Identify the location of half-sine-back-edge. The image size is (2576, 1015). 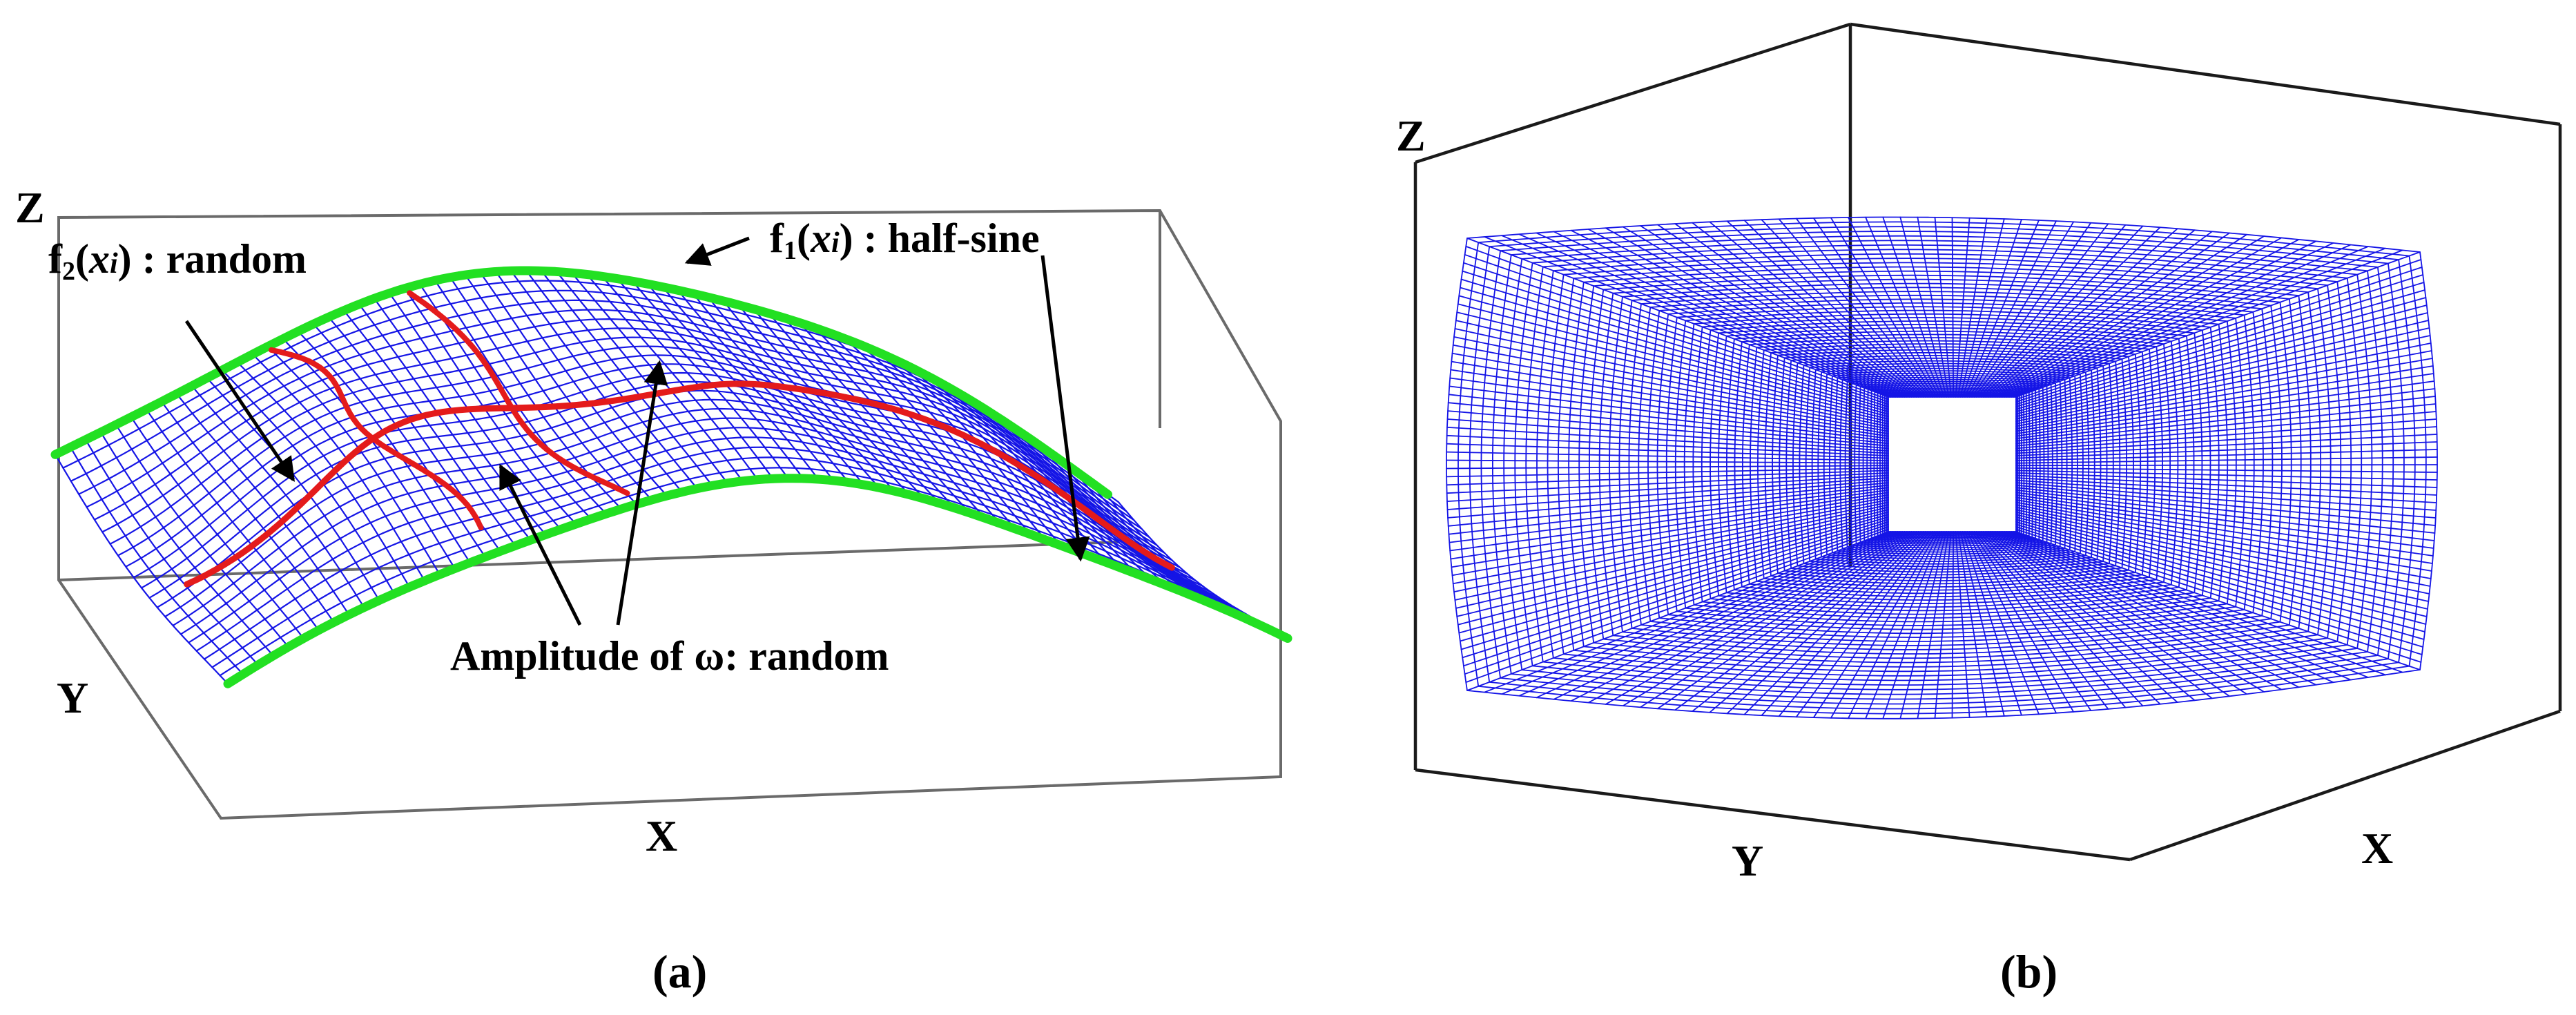
(582, 382).